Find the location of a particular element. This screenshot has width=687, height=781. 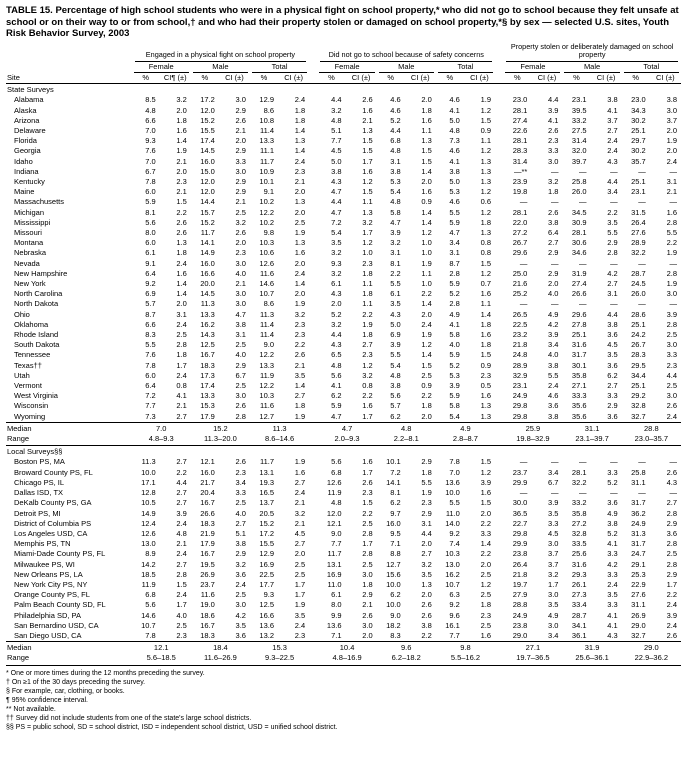

sex-header: Total is located at coordinates (465, 67).